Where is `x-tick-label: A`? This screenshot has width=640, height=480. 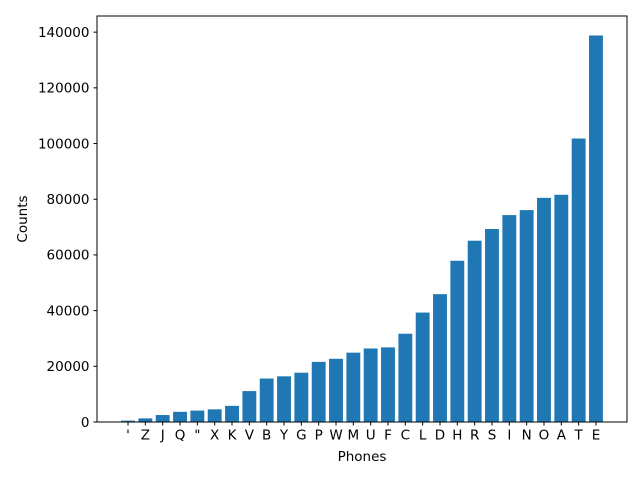 x-tick-label: A is located at coordinates (562, 436).